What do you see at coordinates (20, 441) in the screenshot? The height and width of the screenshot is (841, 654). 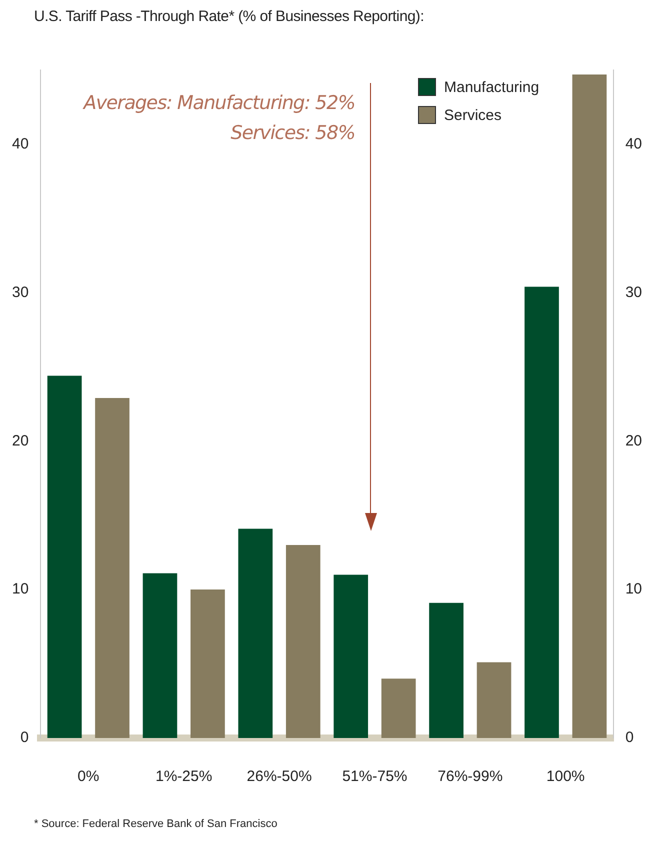 I see `y-tick-label: 20` at bounding box center [20, 441].